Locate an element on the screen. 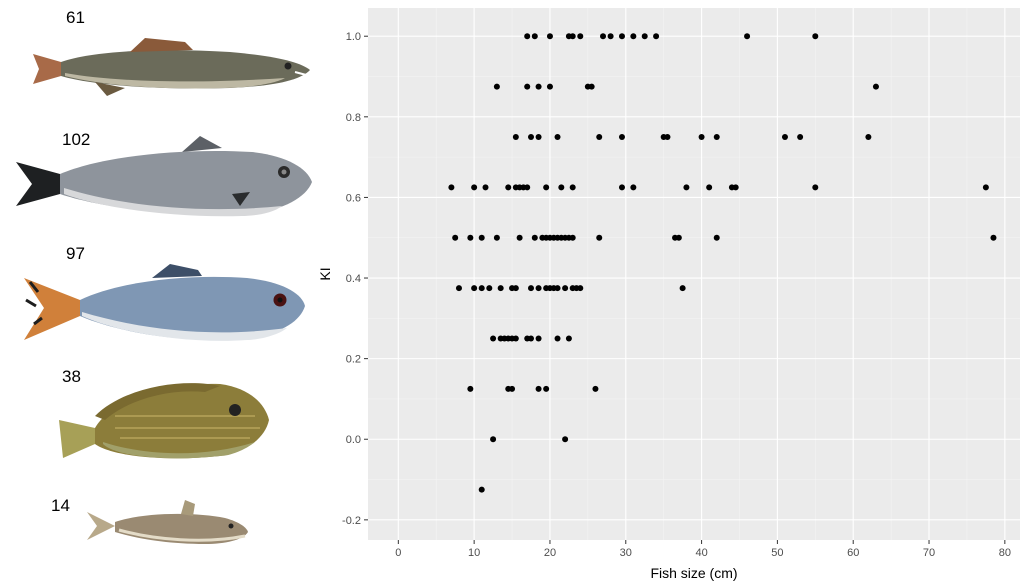 This screenshot has width=1031, height=582. x-tick-label: 80 is located at coordinates (1005, 553).